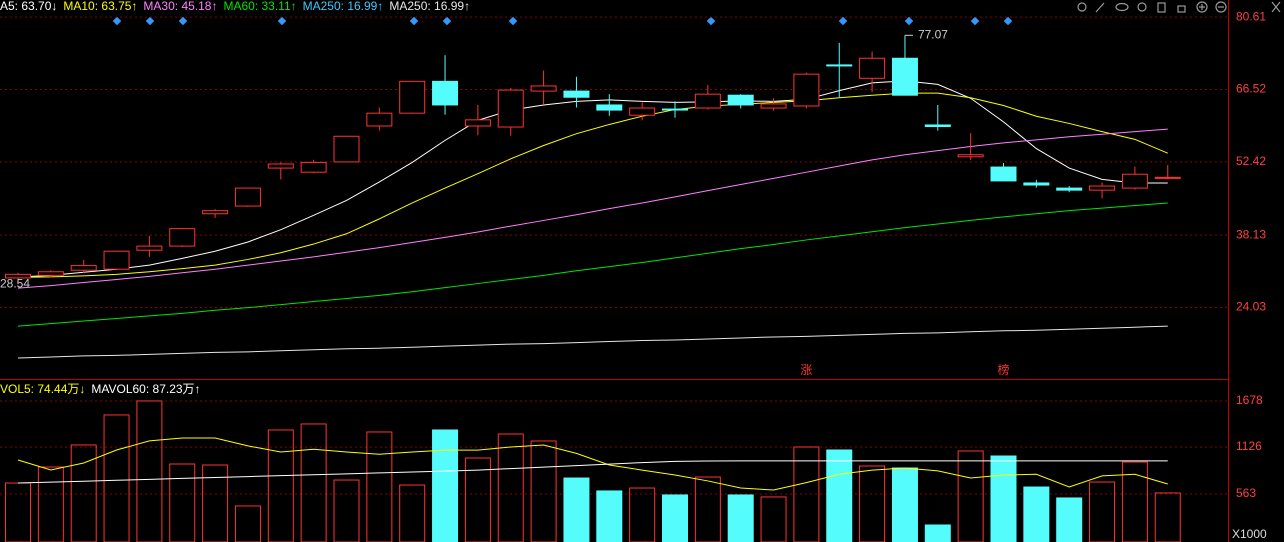 The image size is (1284, 542). Describe the element at coordinates (100, 6) in the screenshot. I see `legend-entry: MA10: 63.75↑` at that location.